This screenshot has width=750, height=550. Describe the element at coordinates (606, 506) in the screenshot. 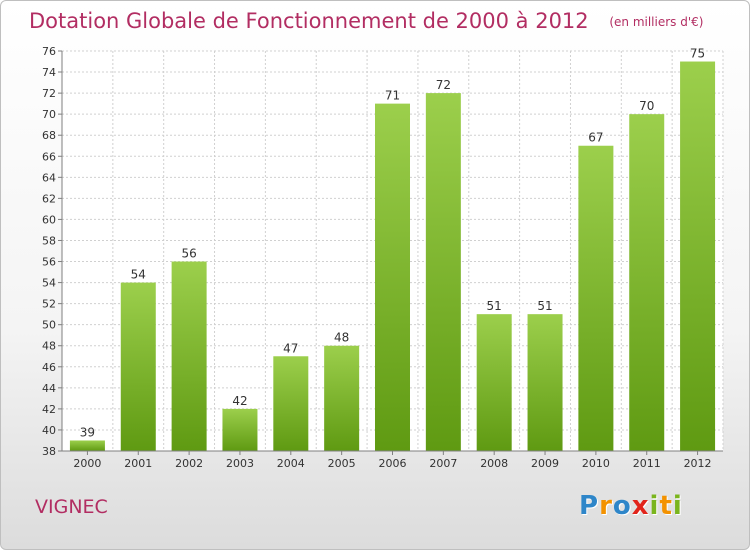

I see `logo-letter: r` at that location.